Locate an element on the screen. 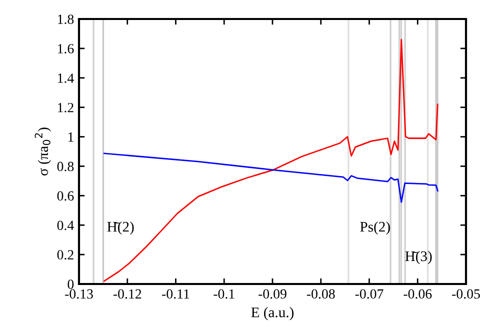  y-tick-label: 1.2 is located at coordinates (66, 107).